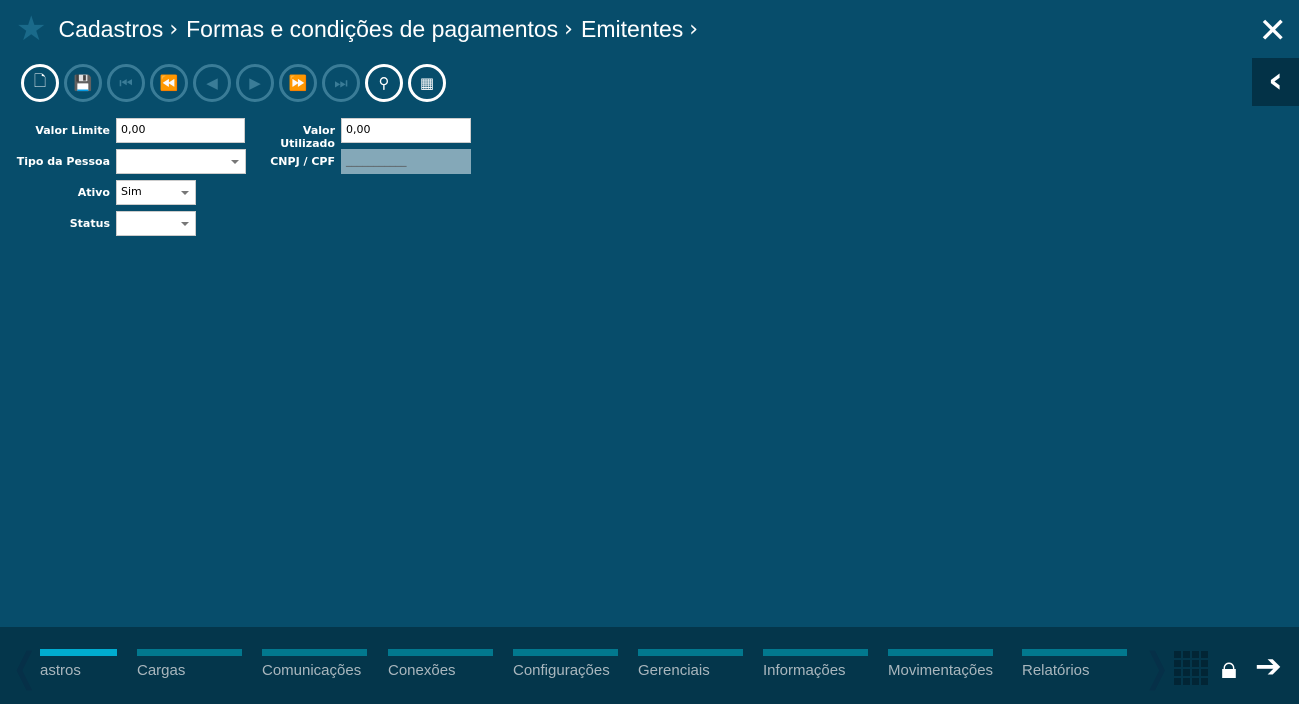  What do you see at coordinates (111, 28) in the screenshot?
I see `breadcrumb-item: Cadastros` at bounding box center [111, 28].